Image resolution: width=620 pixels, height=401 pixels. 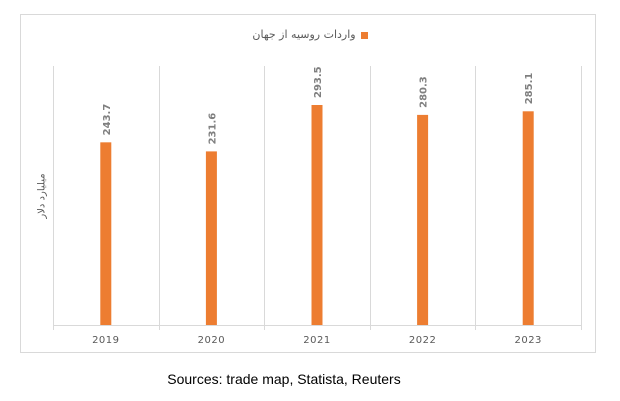 What do you see at coordinates (304, 34) in the screenshot?
I see `legend-label: واردات روسیه از جهان` at bounding box center [304, 34].